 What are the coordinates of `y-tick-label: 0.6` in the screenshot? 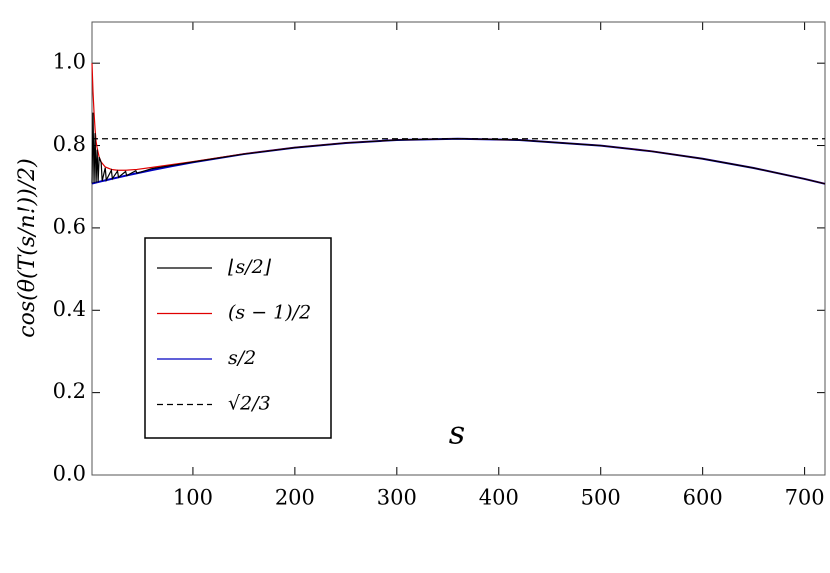 It's located at (69, 226).